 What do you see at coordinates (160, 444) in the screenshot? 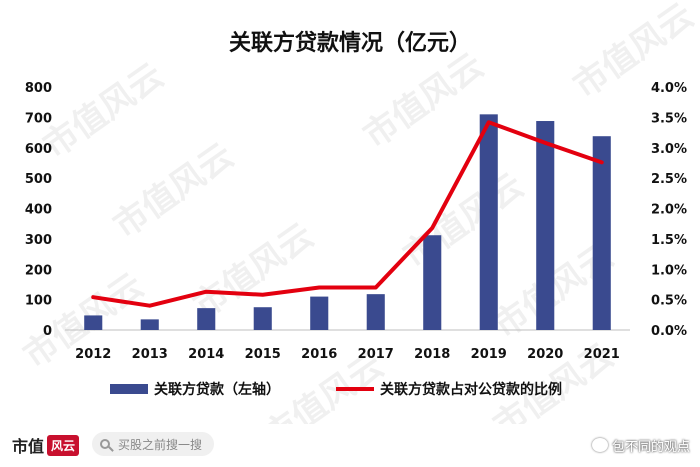
I see `search-placeholder: 买股之前搜一搜` at bounding box center [160, 444].